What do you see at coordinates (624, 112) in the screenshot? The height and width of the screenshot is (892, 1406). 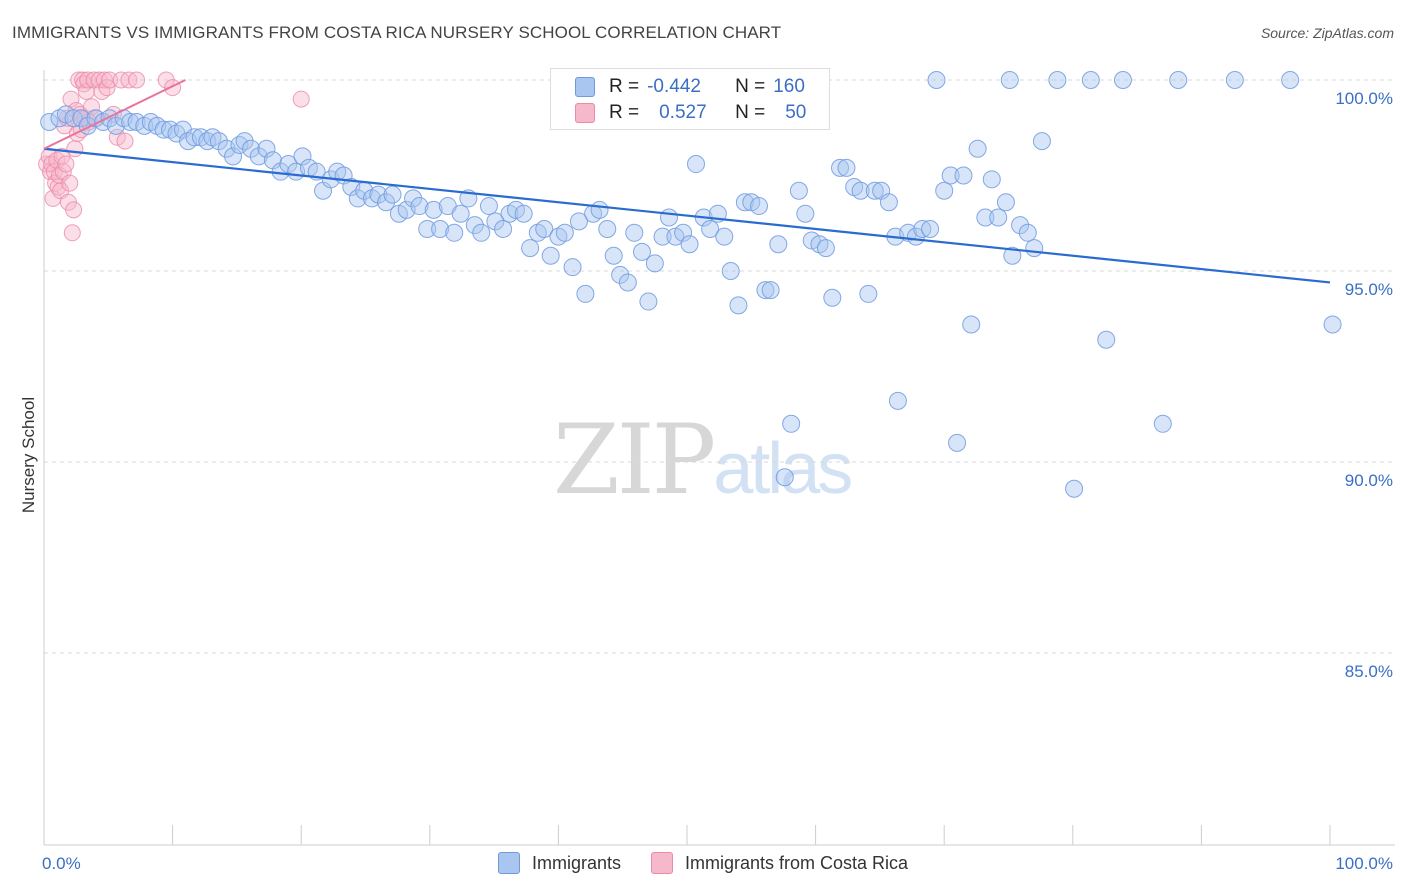 I see `legend-r-label: R =` at bounding box center [624, 112].